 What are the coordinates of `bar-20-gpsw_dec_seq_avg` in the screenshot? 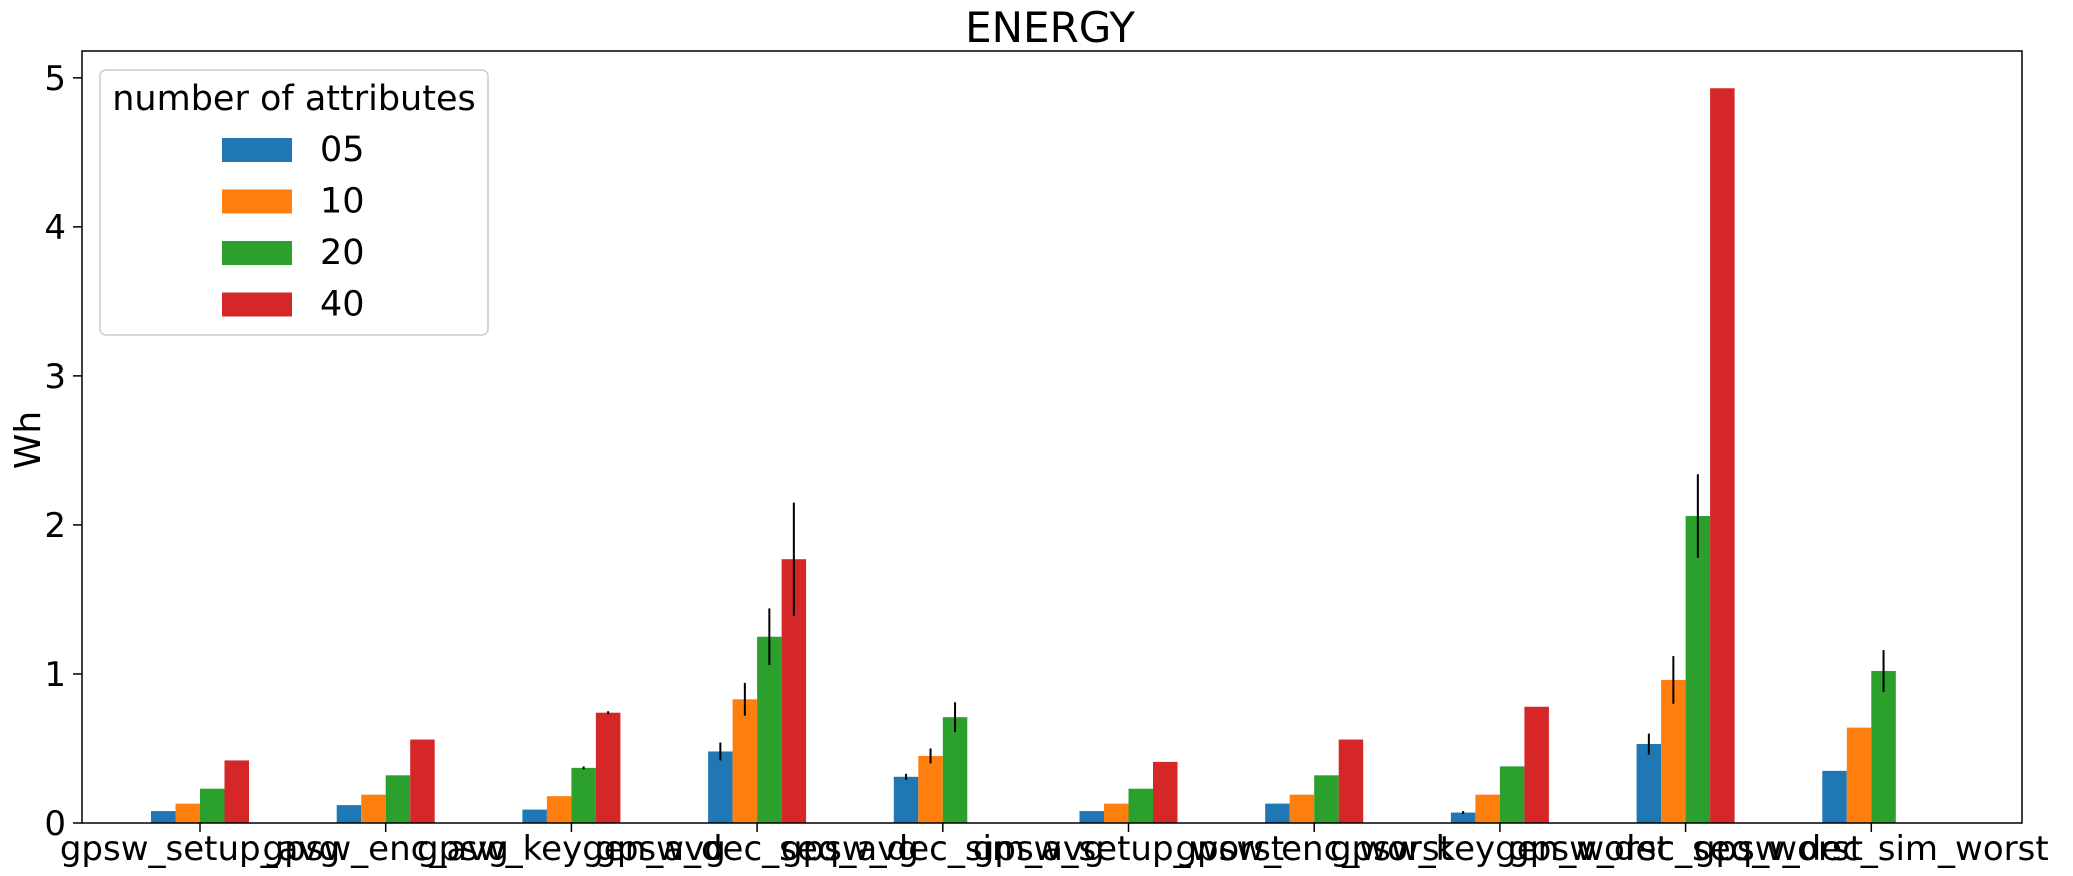 It's located at (769, 729).